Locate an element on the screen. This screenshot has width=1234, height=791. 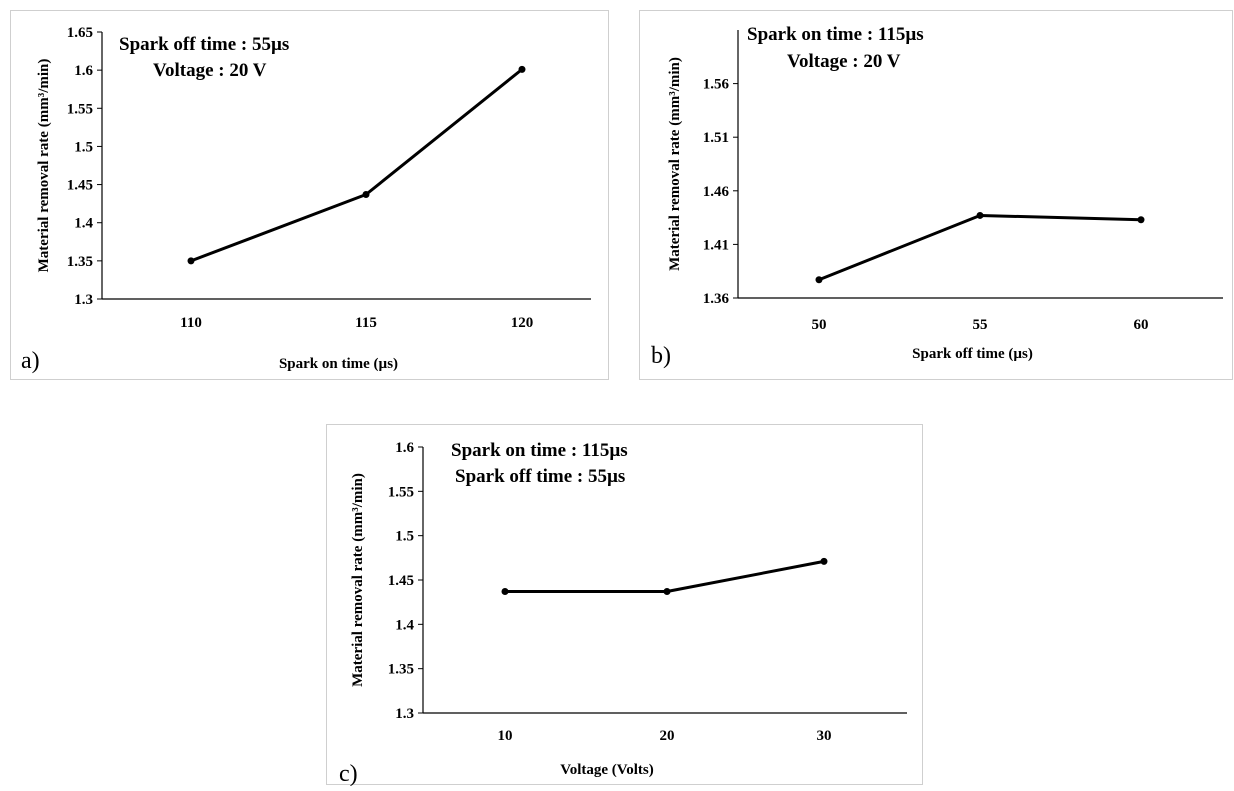
y-tick-label: 1.56 is located at coordinates (716, 85).